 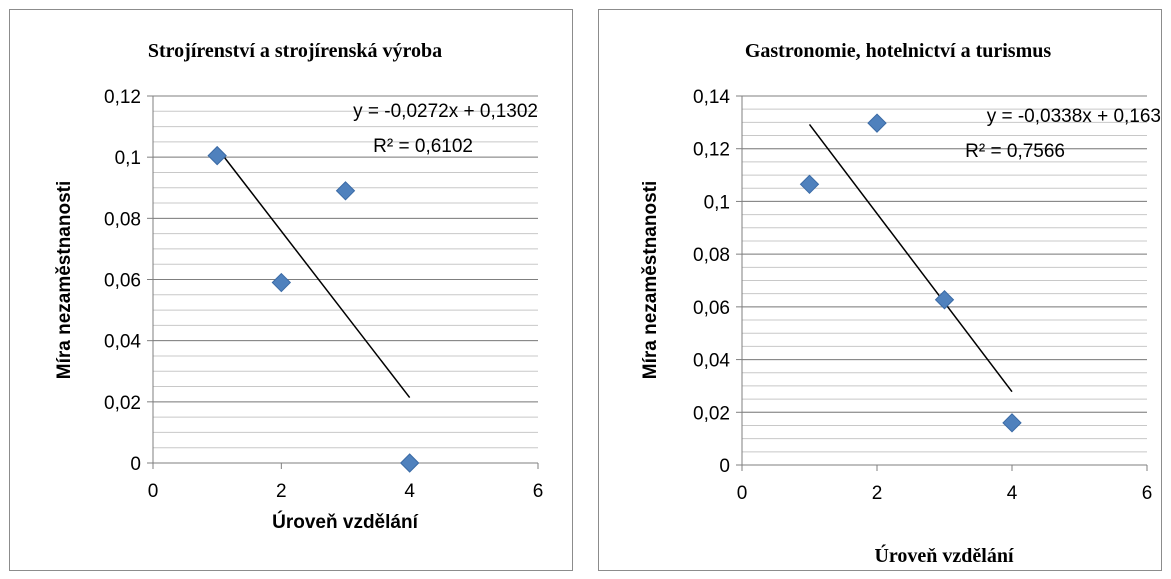 What do you see at coordinates (711, 97) in the screenshot?
I see `y-tick-label: 0,14` at bounding box center [711, 97].